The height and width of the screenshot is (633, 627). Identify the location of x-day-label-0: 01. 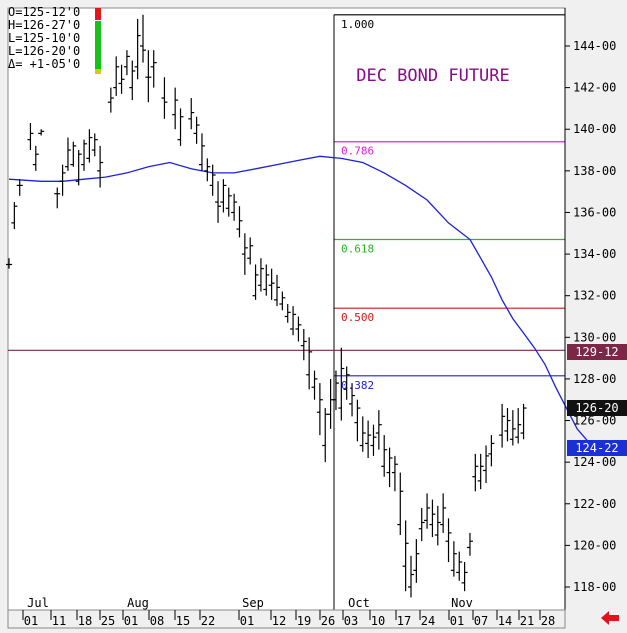
(31, 621).